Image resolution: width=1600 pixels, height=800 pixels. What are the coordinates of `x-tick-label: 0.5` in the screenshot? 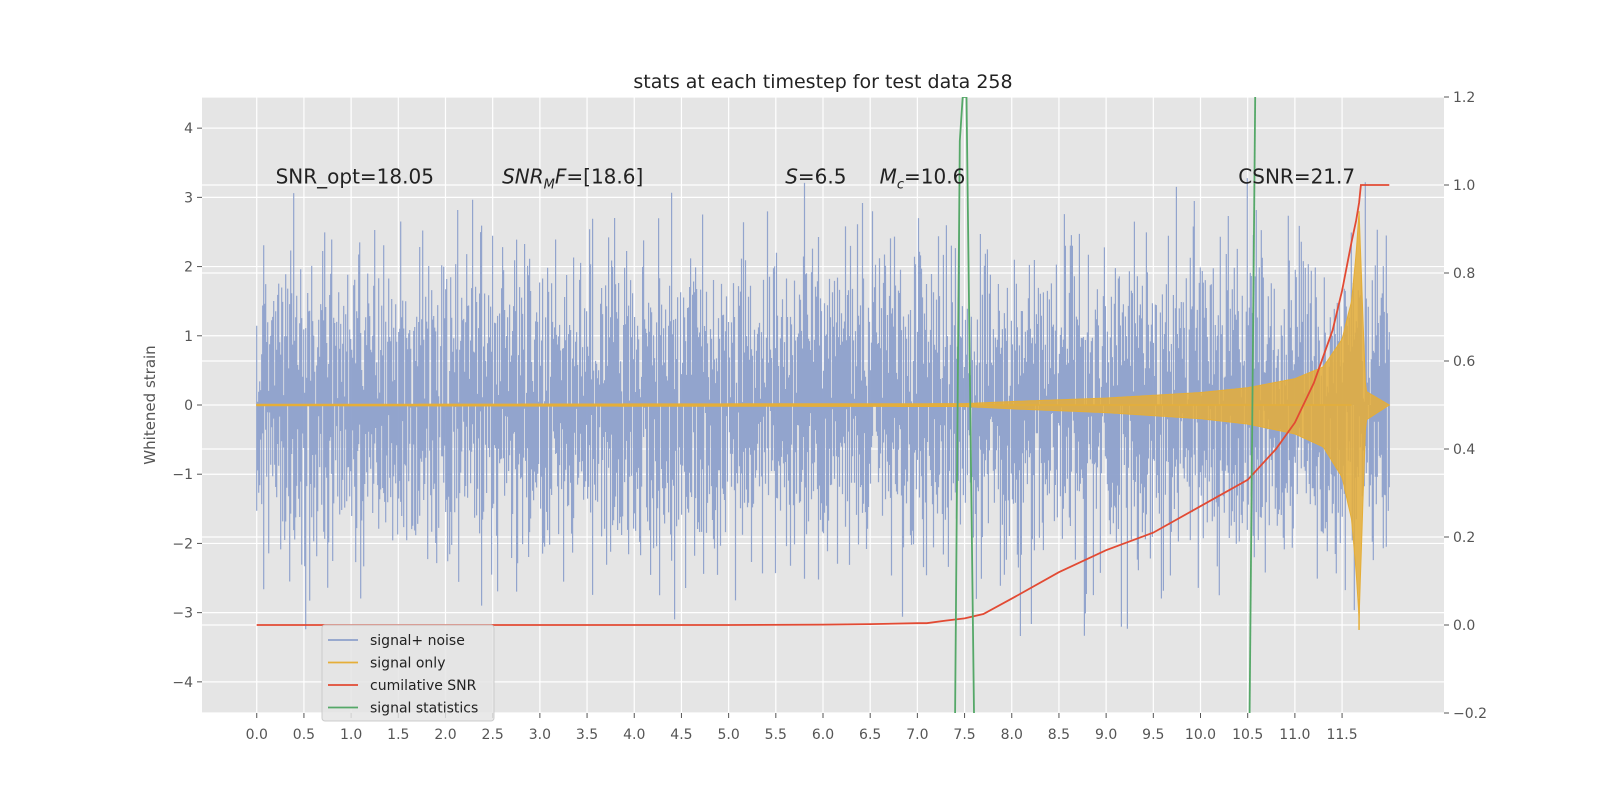 It's located at (304, 735).